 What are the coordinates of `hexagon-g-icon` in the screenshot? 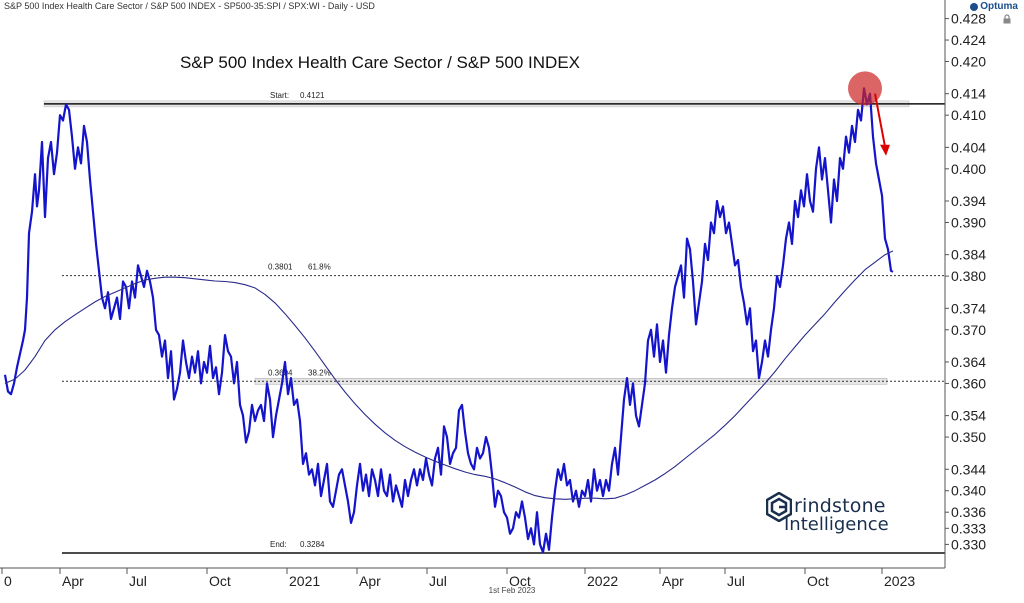 It's located at (779, 507).